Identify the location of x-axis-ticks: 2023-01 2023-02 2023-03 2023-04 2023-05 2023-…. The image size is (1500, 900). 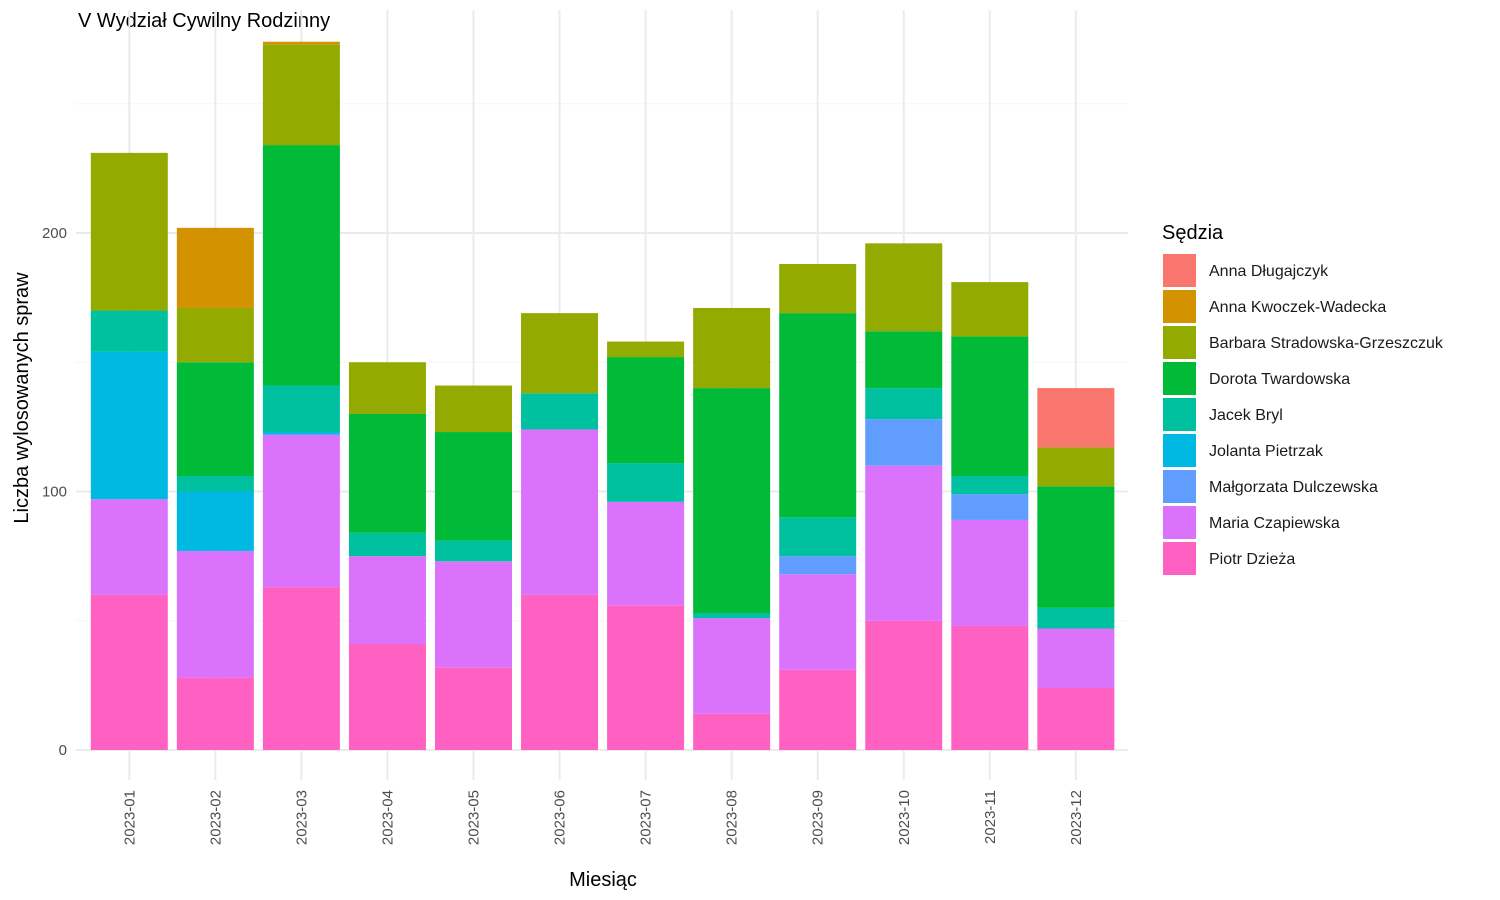
(603, 817).